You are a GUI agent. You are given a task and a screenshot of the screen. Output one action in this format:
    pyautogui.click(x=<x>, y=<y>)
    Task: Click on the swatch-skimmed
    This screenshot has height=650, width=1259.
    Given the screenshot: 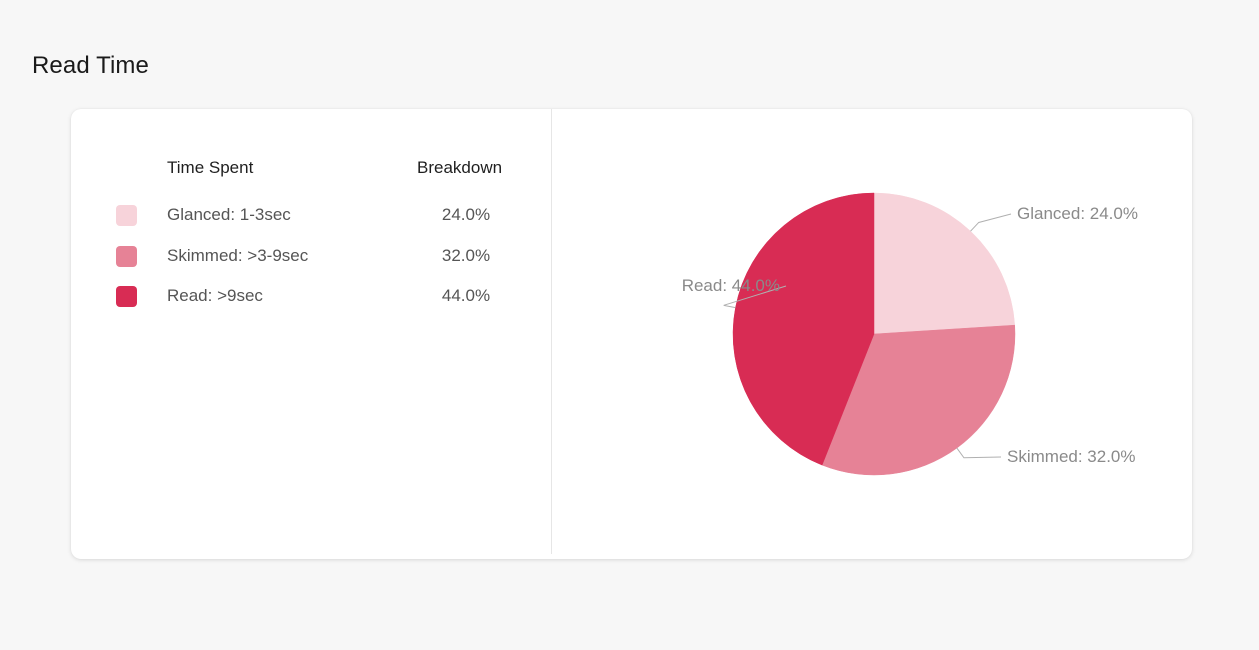 What is the action you would take?
    pyautogui.click(x=126, y=256)
    